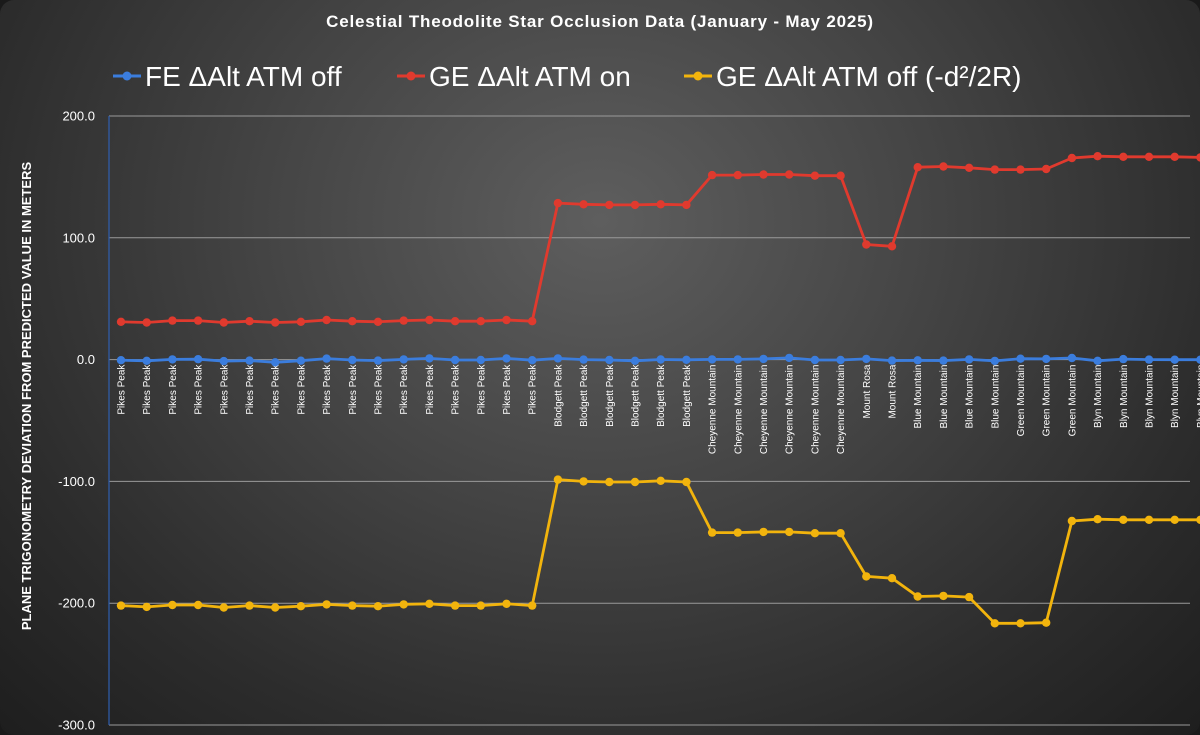 Image resolution: width=1200 pixels, height=735 pixels. I want to click on y-tick-label: -100.0, so click(76, 481).